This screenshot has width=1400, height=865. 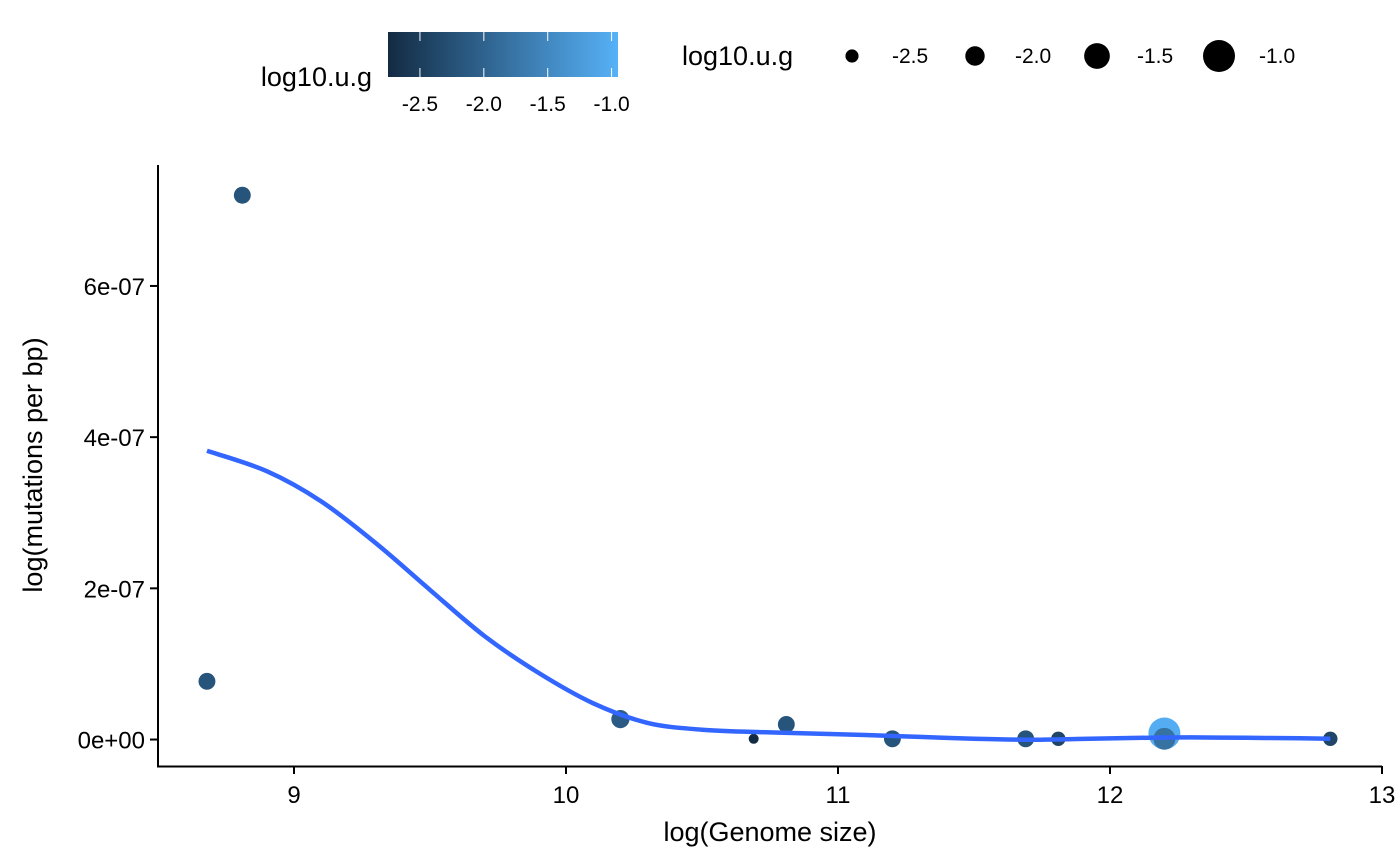 What do you see at coordinates (1033, 56) in the screenshot?
I see `size-legend-label: -2.0` at bounding box center [1033, 56].